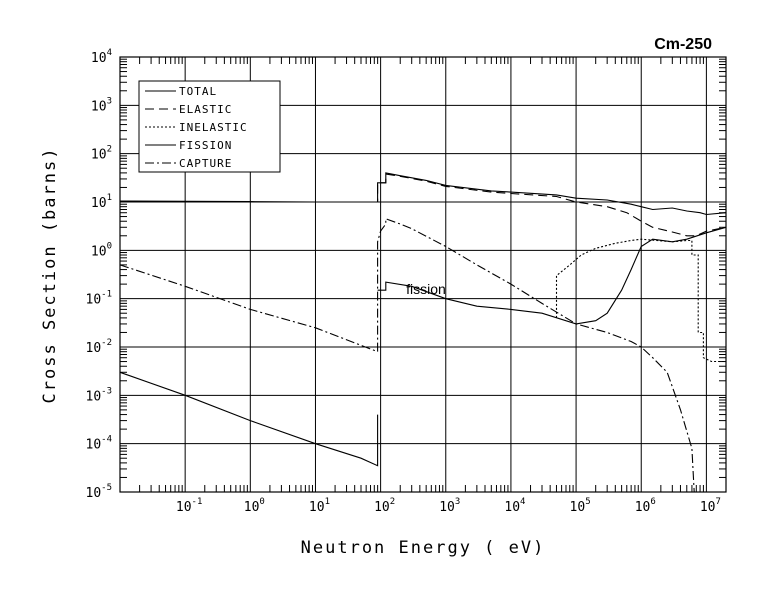  I want to click on legend-items: TOTAL ELASTIC INELASTIC FISSION CAPTURE, so click(196, 127).